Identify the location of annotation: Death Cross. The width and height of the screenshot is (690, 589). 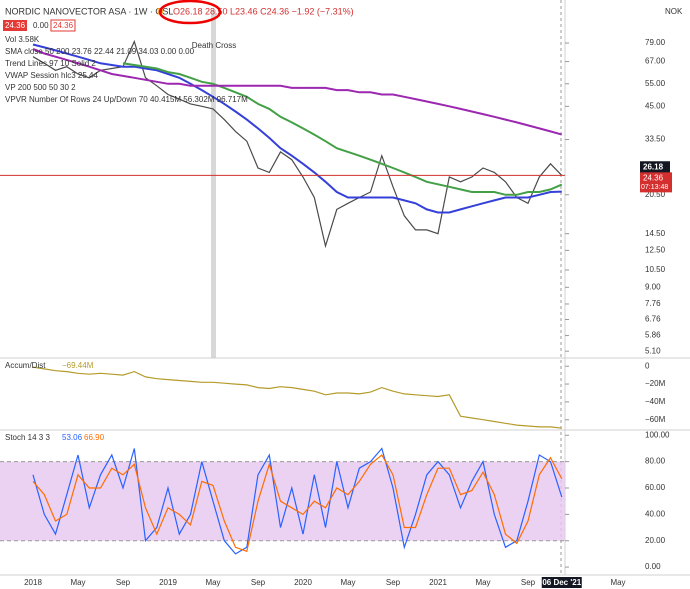
(214, 45).